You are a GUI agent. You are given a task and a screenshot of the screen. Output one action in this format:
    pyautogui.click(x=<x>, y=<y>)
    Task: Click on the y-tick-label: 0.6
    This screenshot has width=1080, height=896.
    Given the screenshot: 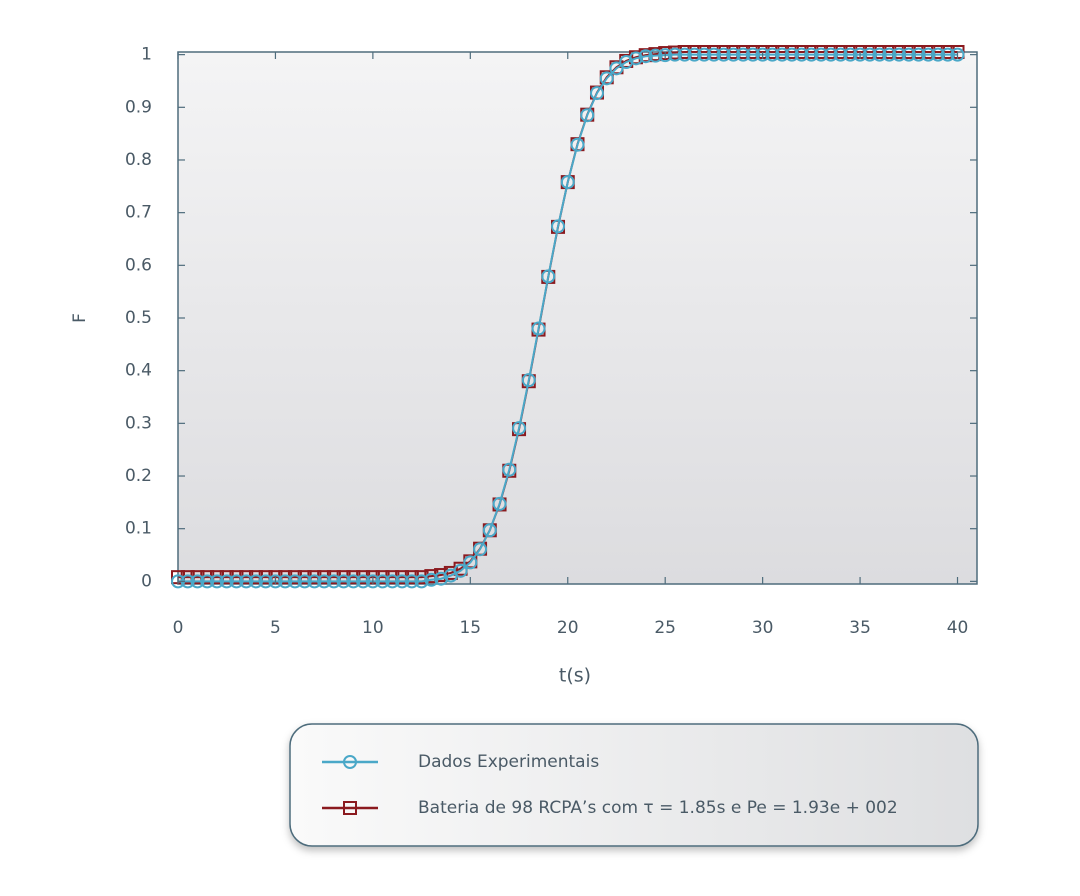 What is the action you would take?
    pyautogui.click(x=138, y=265)
    